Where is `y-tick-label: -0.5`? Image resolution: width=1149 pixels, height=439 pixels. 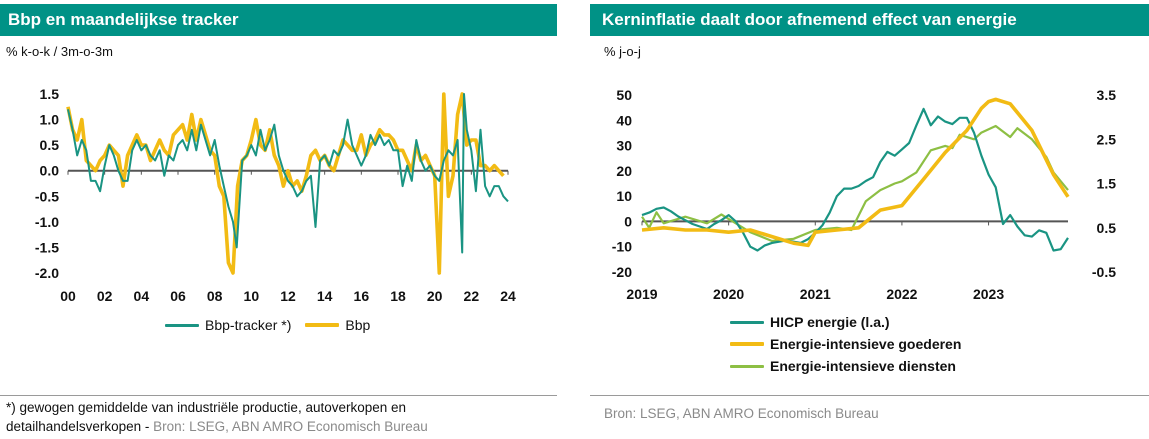 y-tick-label: -0.5 is located at coordinates (47, 196).